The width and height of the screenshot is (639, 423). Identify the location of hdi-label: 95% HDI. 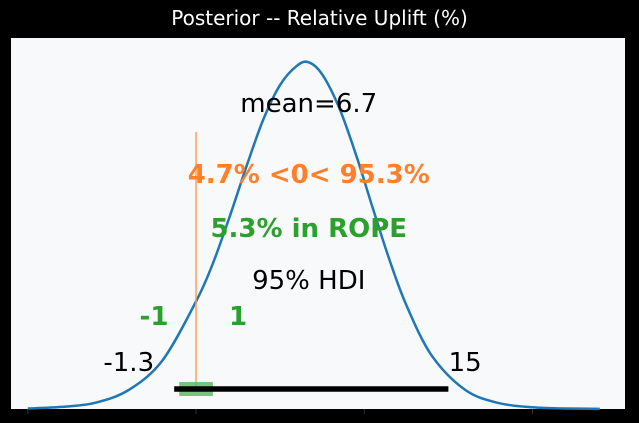
(308, 281).